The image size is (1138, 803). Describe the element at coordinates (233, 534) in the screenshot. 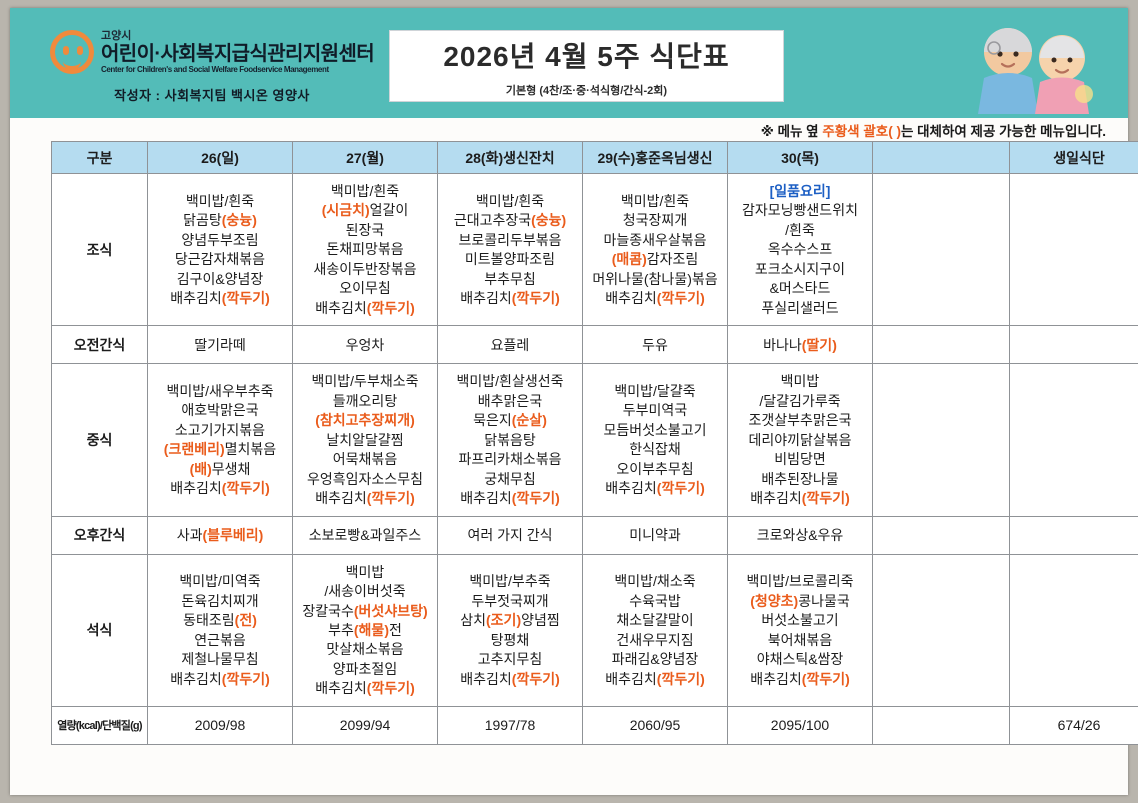

I see `alternate-menu-text: (블루베리)` at that location.